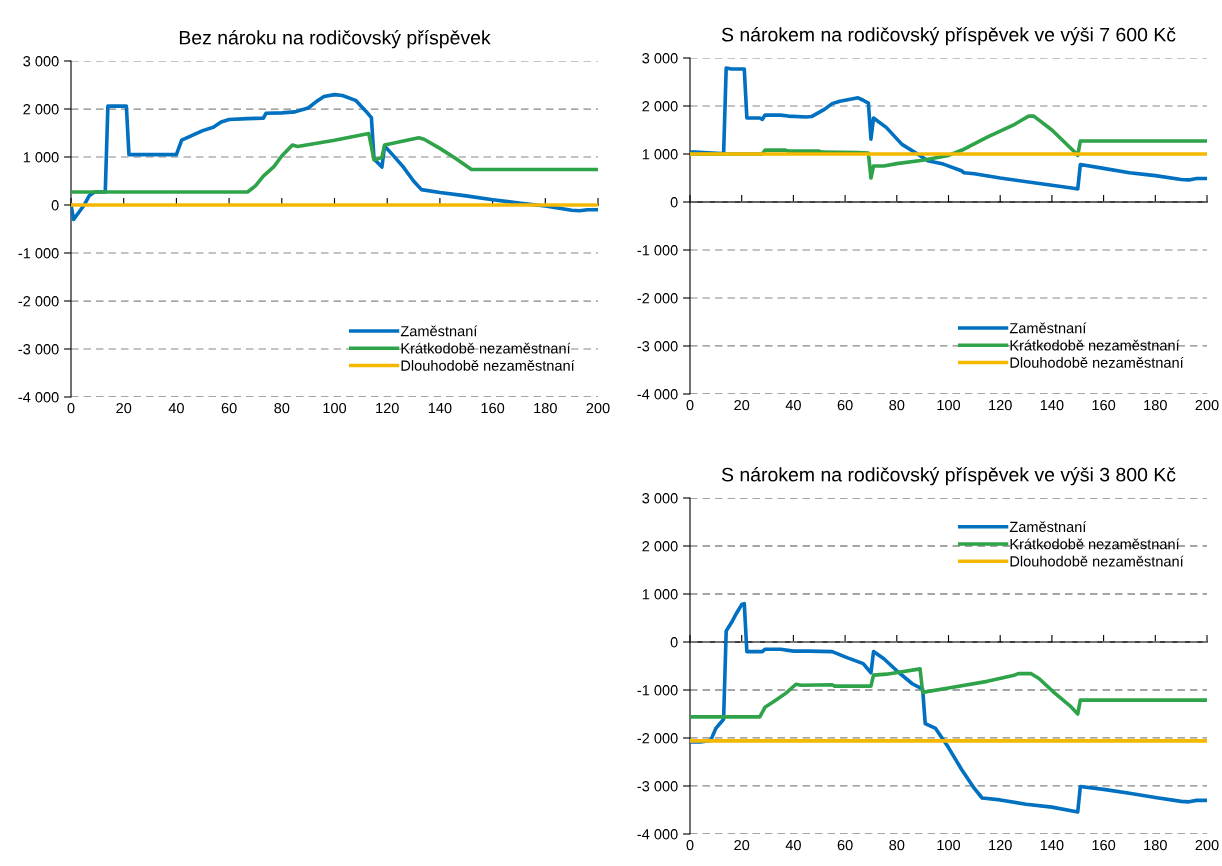 The image size is (1222, 866). Describe the element at coordinates (335, 39) in the screenshot. I see `chart-title: Bez nároku na rodičovský příspěvek` at that location.